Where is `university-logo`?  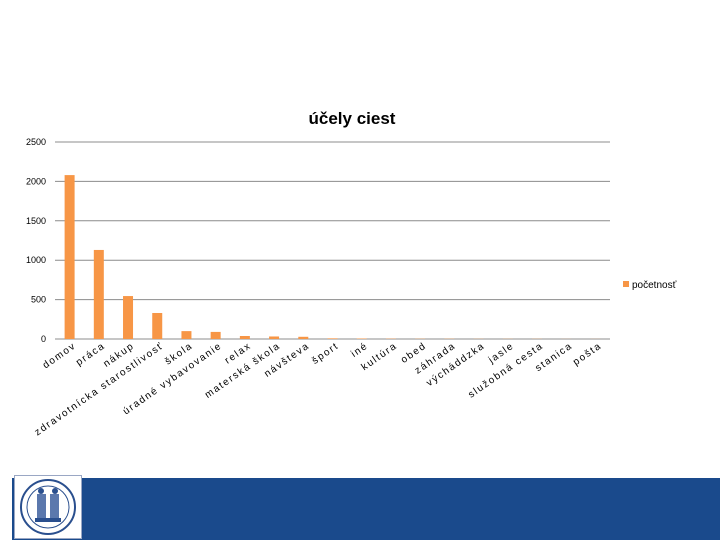
university-logo is located at coordinates (48, 507).